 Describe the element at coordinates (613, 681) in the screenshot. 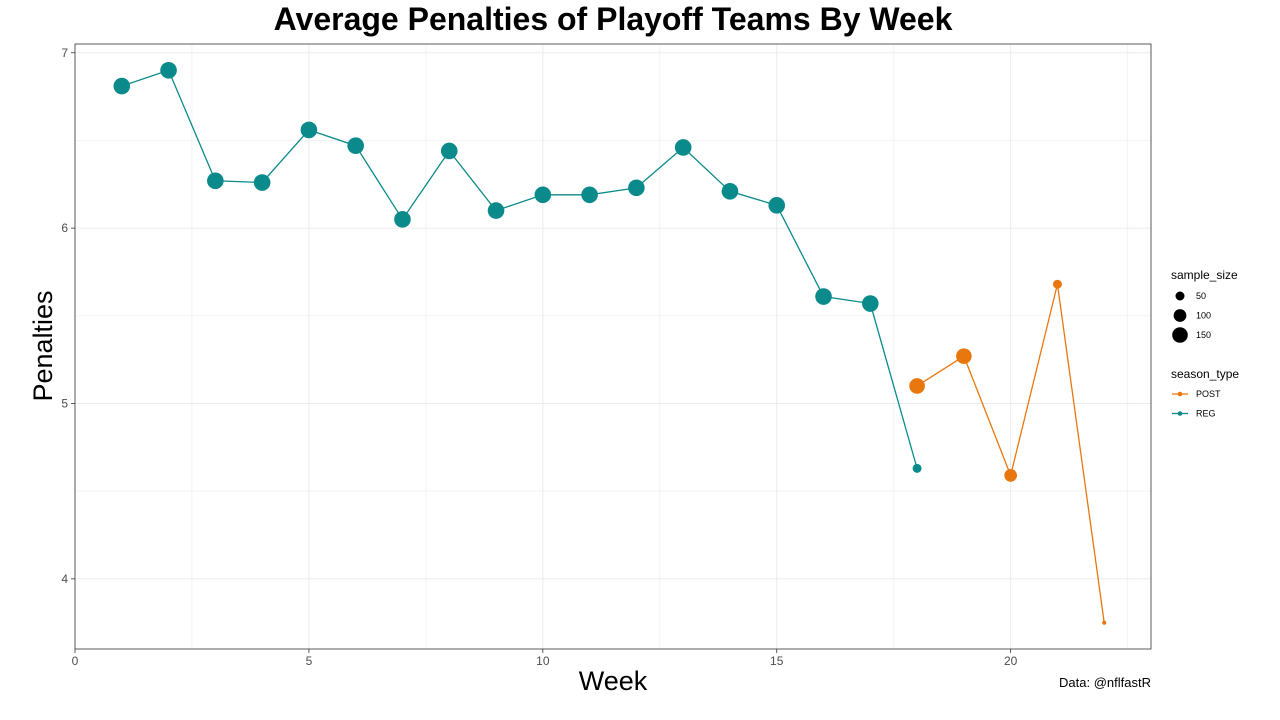

I see `x-axis-title: Week` at that location.